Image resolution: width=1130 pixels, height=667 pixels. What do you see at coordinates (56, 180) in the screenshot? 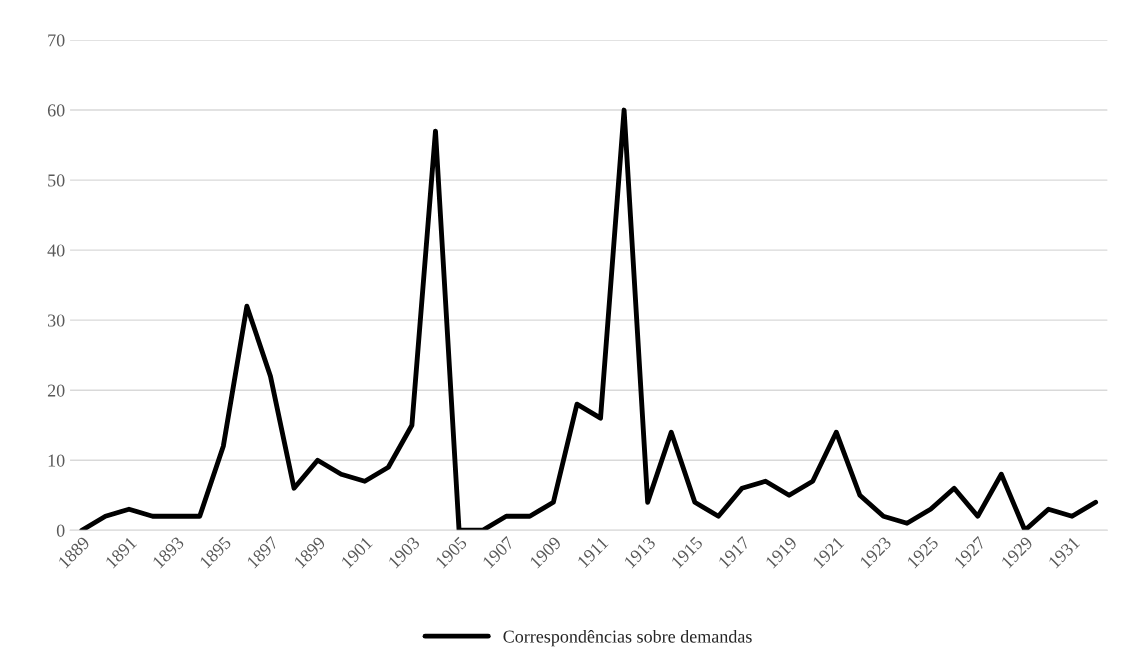
I see `y-tick-label: 50` at bounding box center [56, 180].